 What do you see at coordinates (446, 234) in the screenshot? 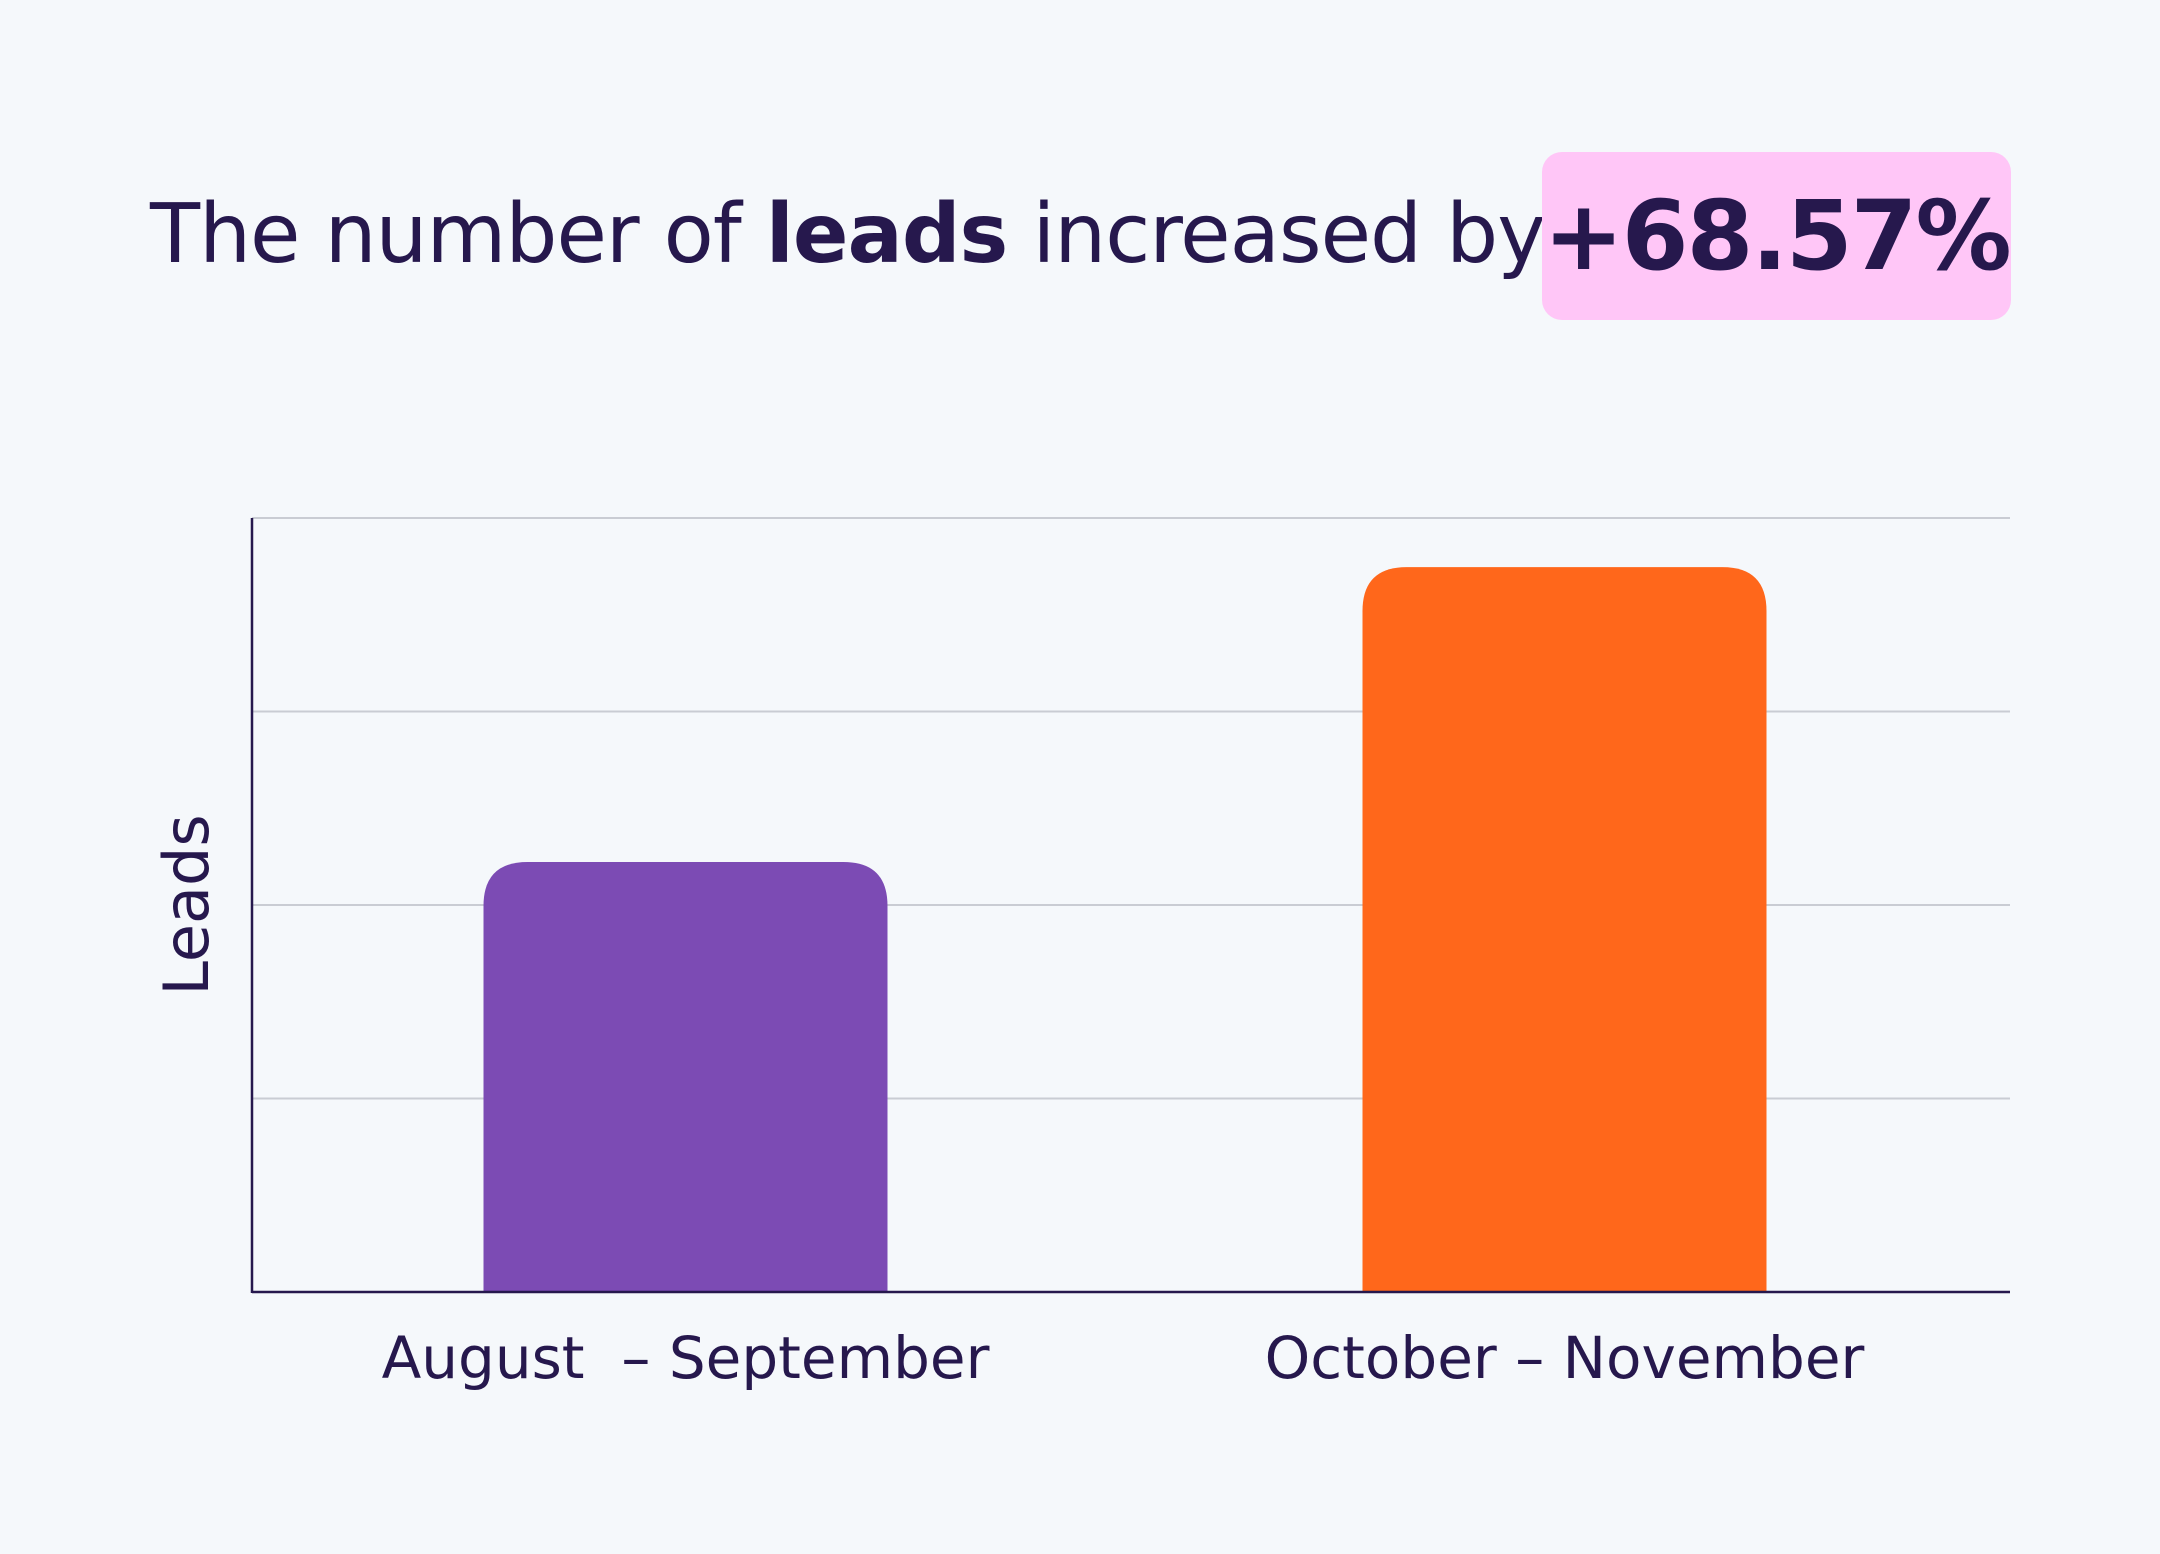
I see `headline-prefix: The number of` at bounding box center [446, 234].